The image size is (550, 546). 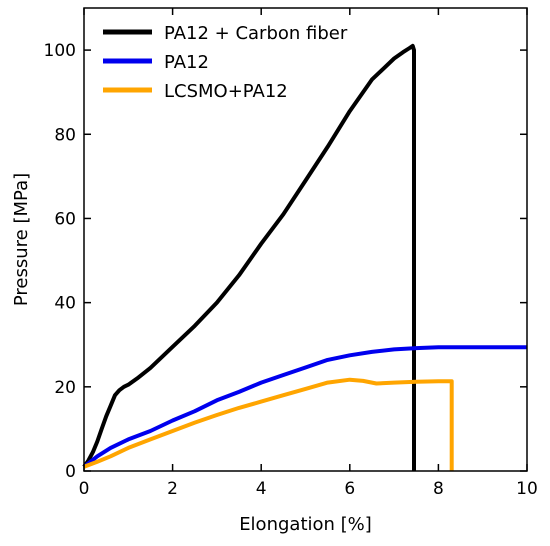 I want to click on x-tick-label: 4, so click(x=261, y=489).